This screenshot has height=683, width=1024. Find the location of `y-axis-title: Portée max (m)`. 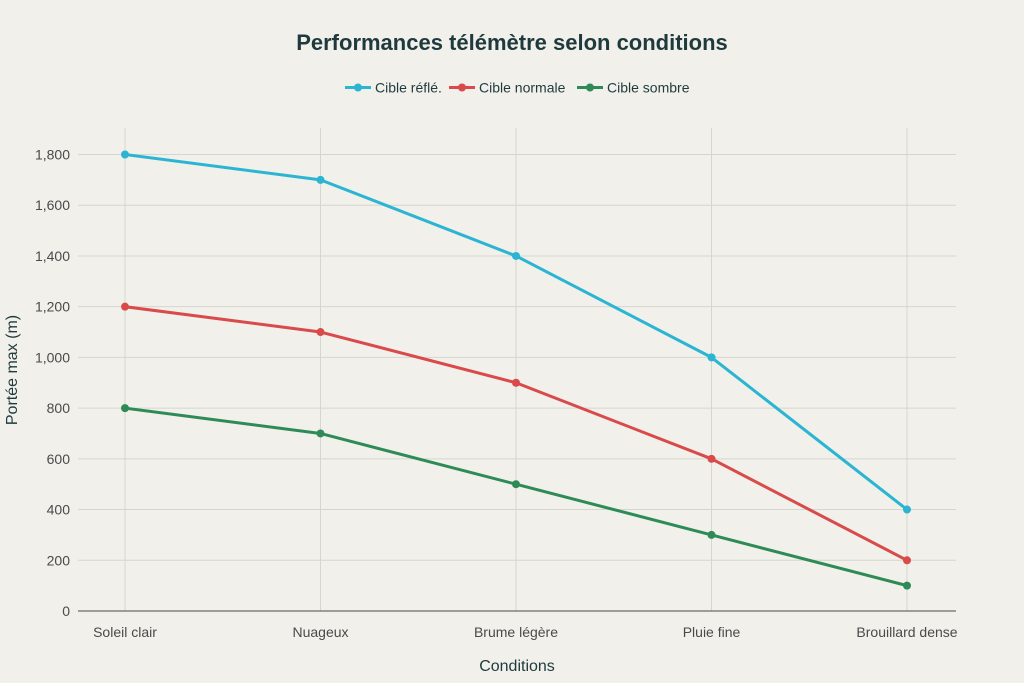

y-axis-title: Portée max (m) is located at coordinates (12, 370).